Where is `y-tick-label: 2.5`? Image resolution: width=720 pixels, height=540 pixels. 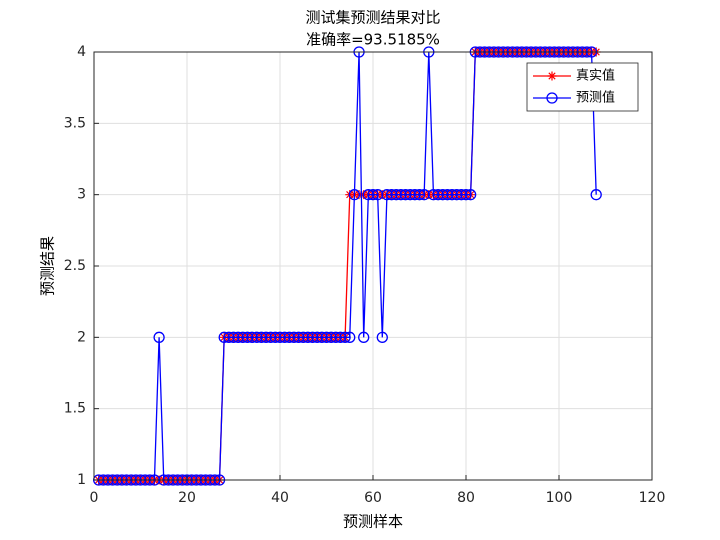
y-tick-label: 2.5 is located at coordinates (75, 266).